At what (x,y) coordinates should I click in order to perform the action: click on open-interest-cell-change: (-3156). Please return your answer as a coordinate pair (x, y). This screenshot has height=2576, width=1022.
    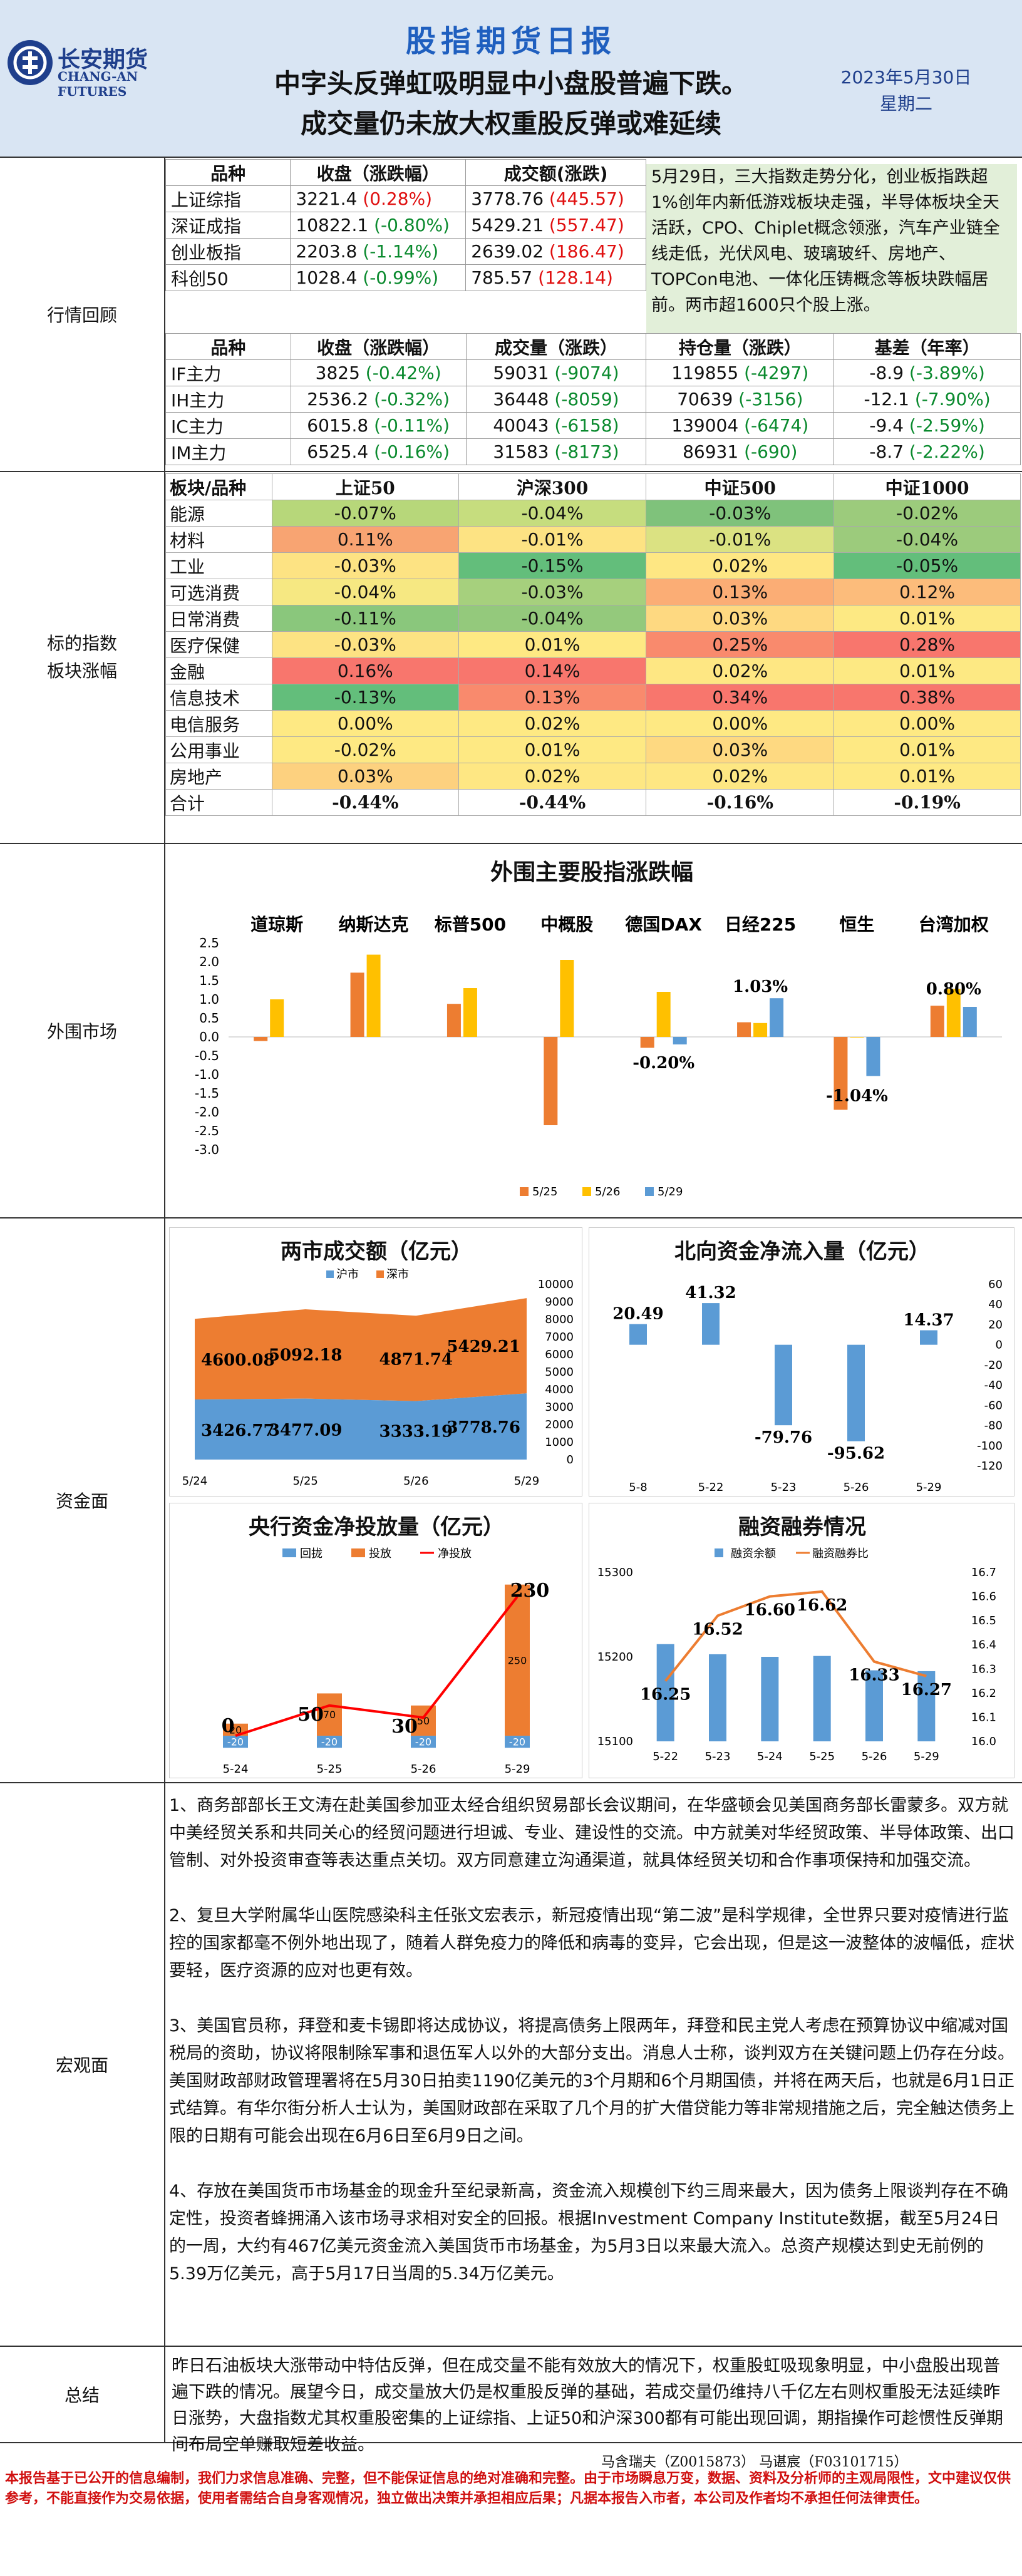
    Looking at the image, I should click on (770, 400).